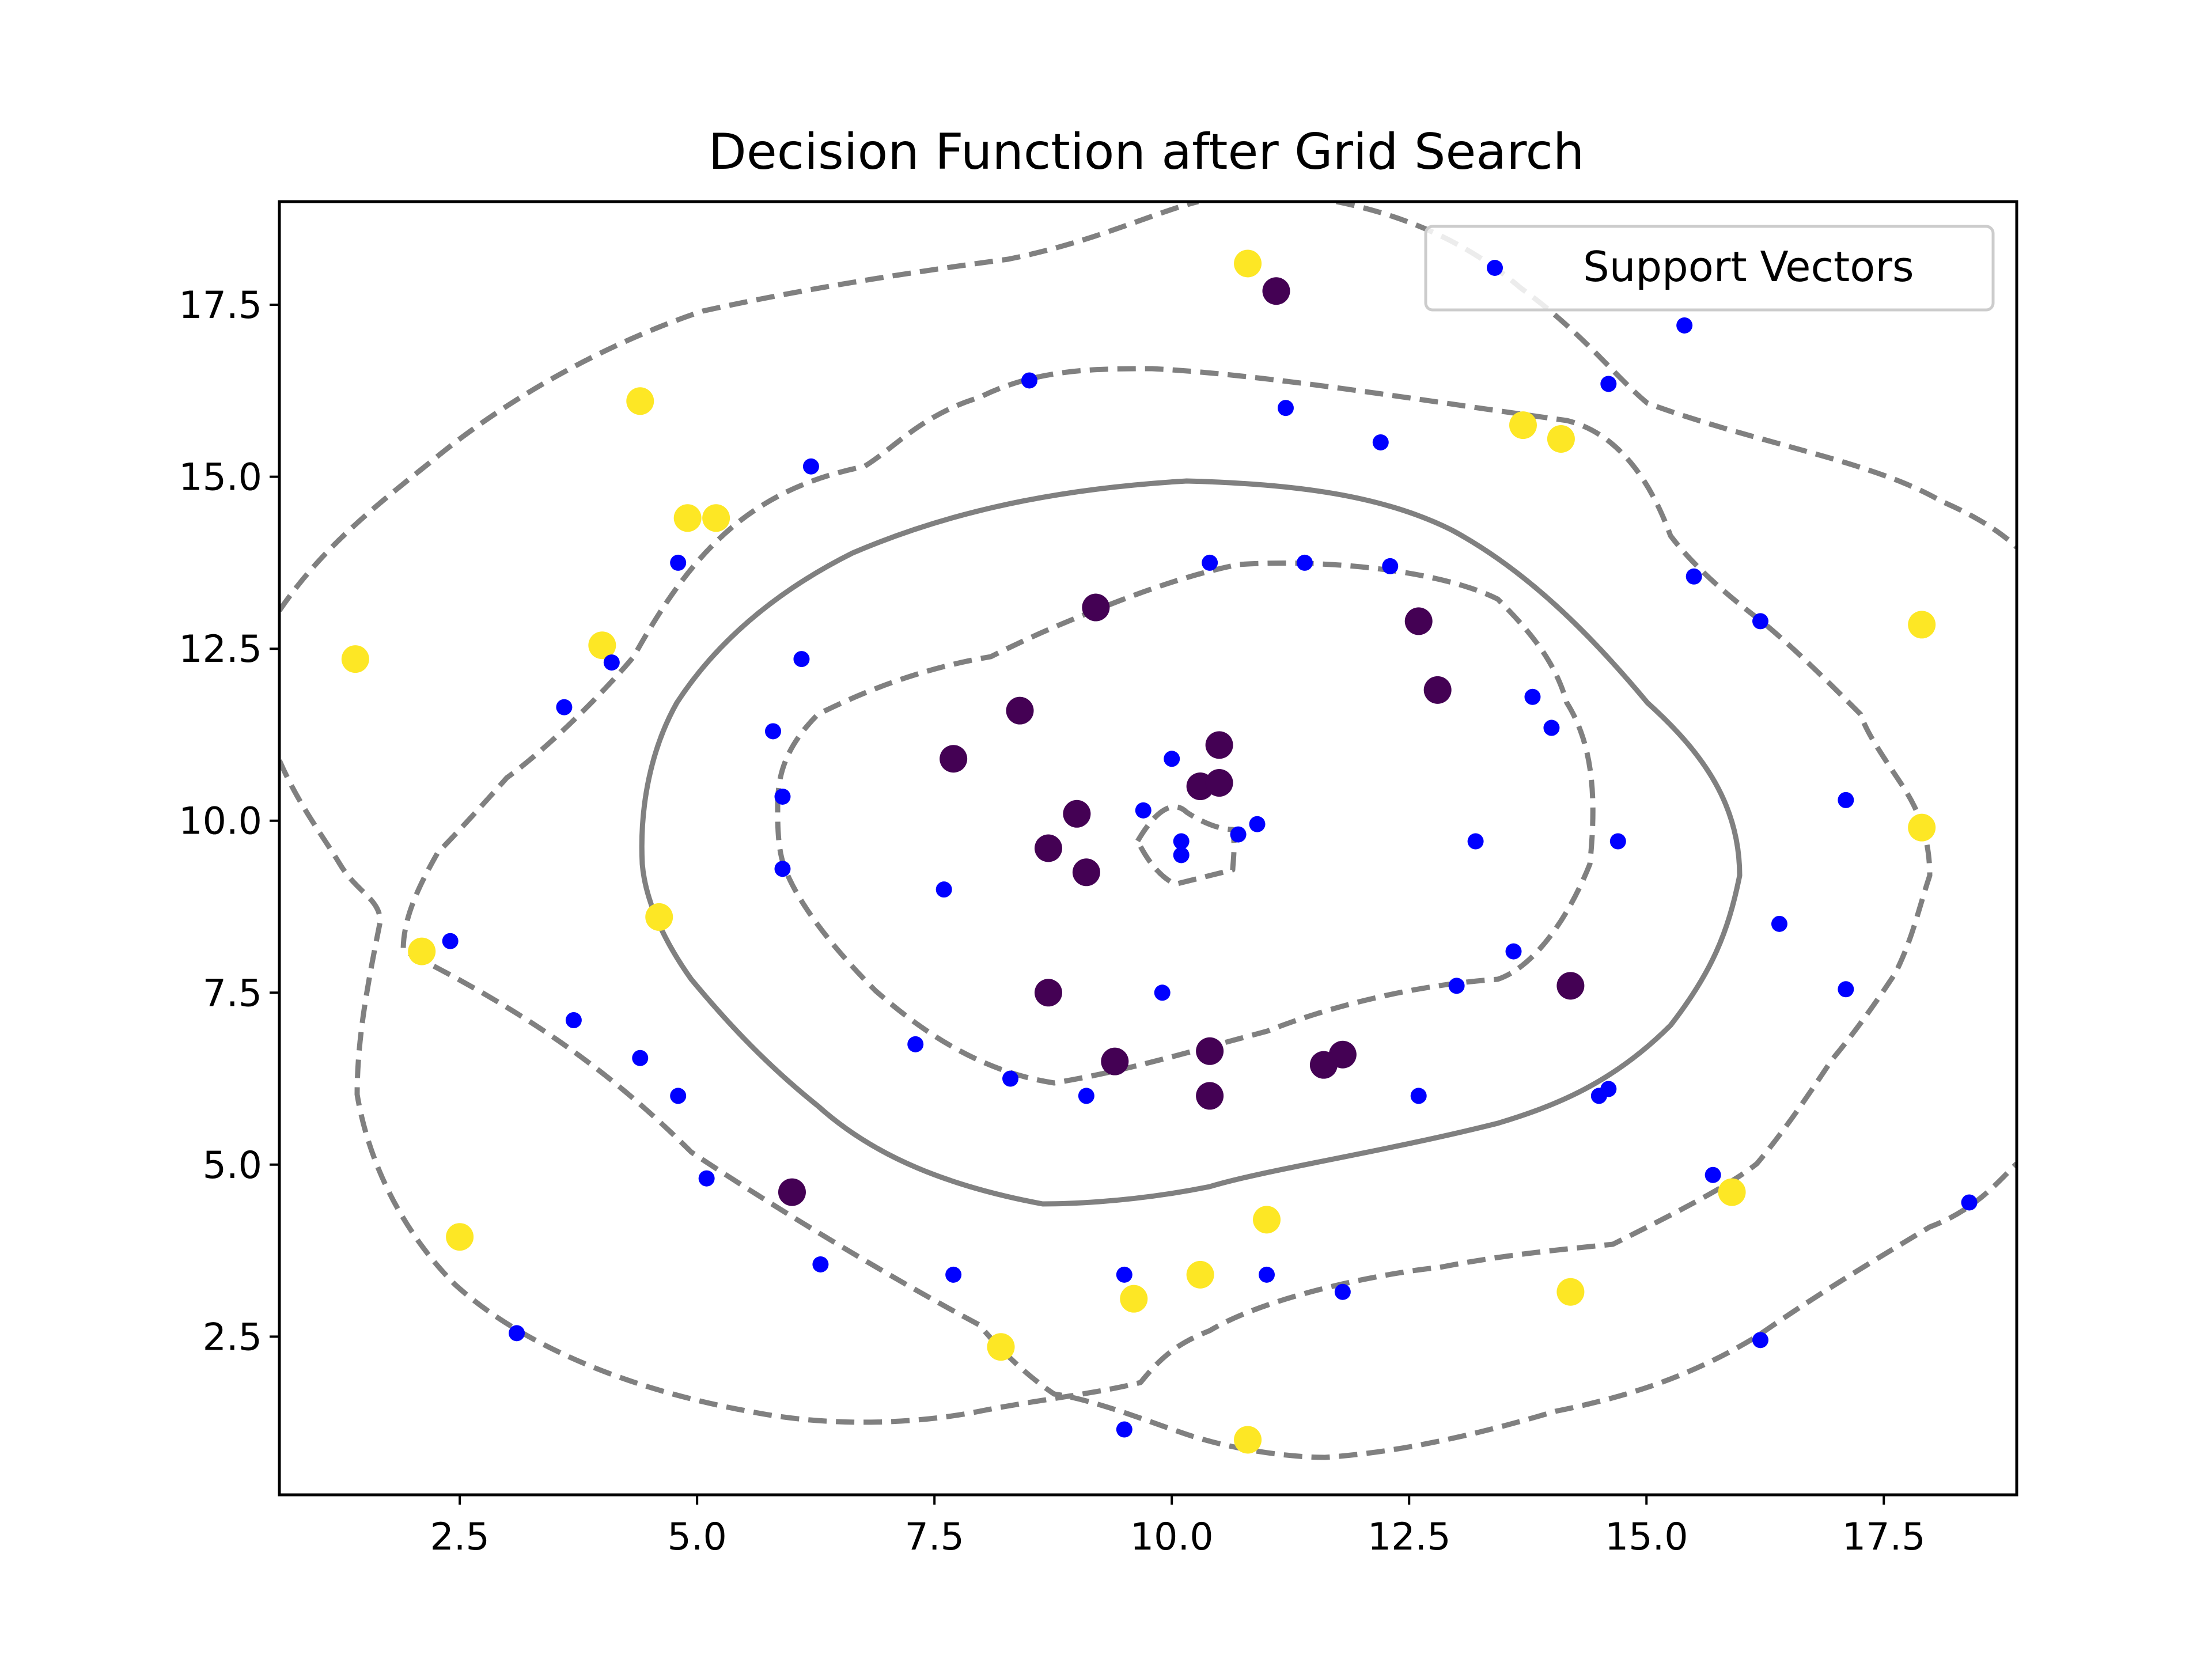 This screenshot has height=1659, width=2212. I want to click on y-axis: 2.5 5.0 7.5 10.0 12.5 15.0 17.5, so click(229, 821).